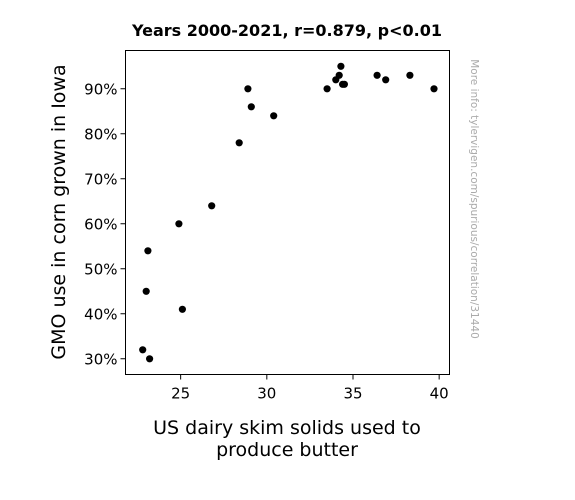  I want to click on y-tick-label-1: 40%, so click(100, 314).